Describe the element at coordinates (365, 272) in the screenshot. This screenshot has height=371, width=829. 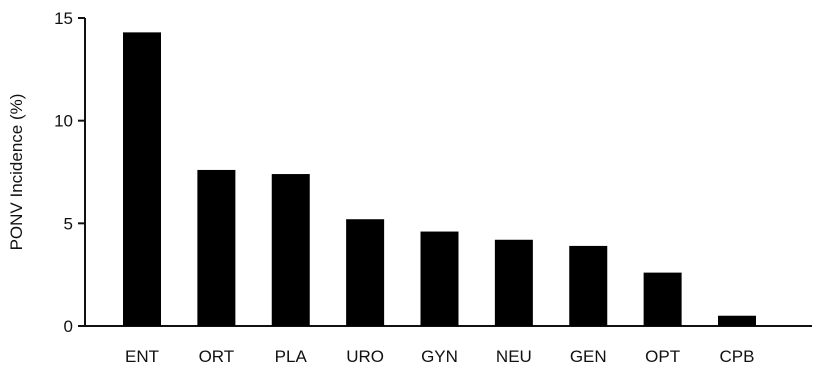
I see `bar-uro` at that location.